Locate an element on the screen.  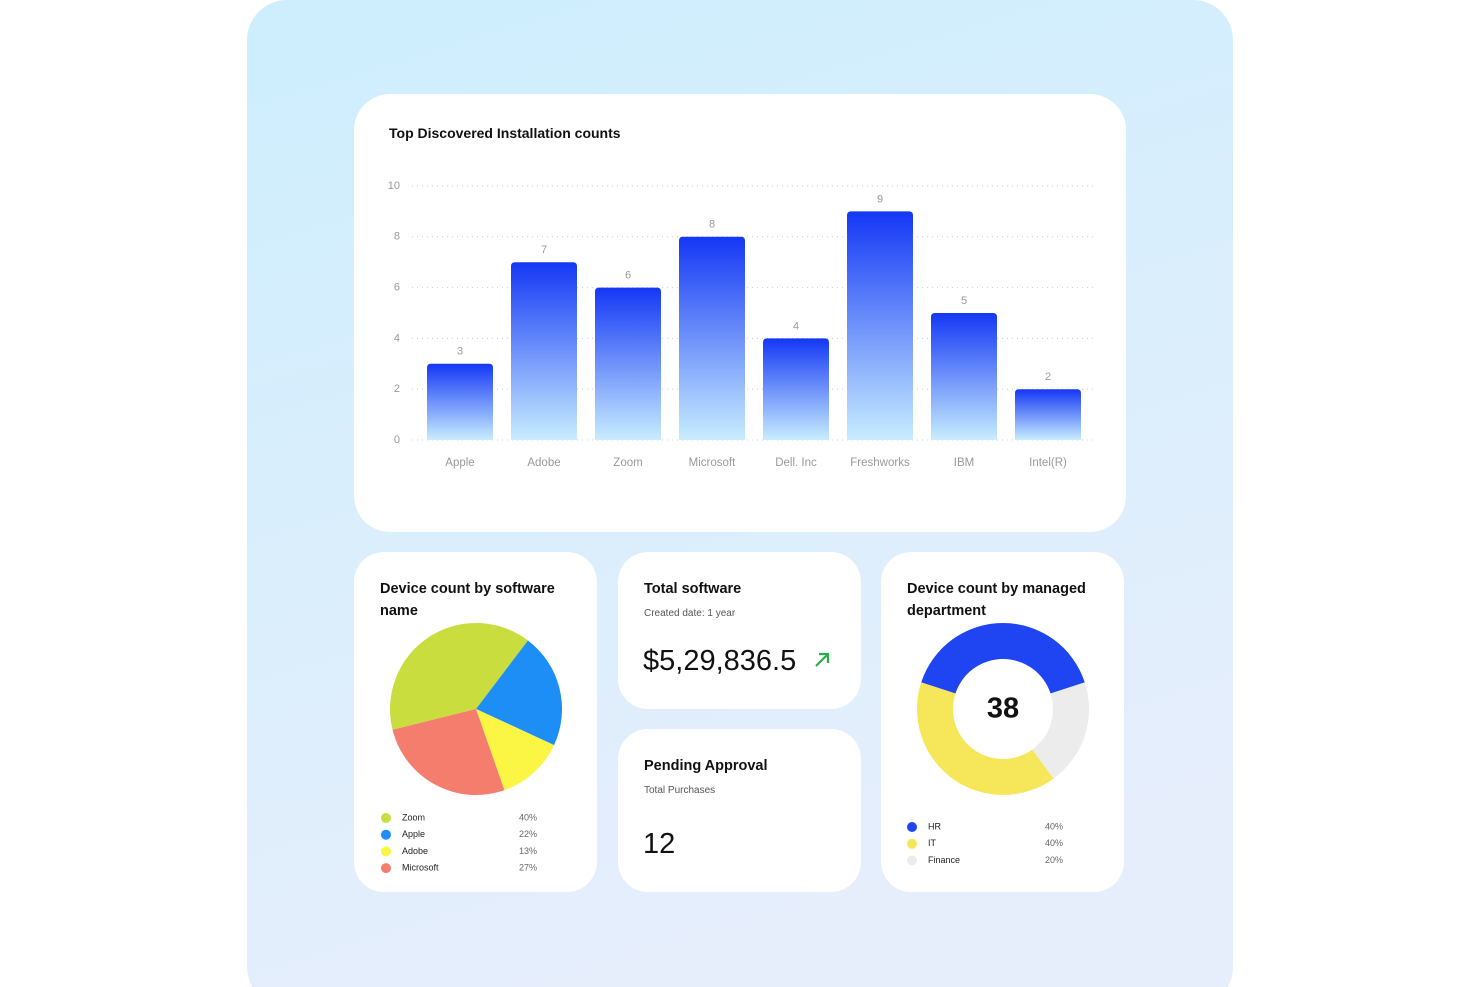
legend-label: Zoom is located at coordinates (413, 817).